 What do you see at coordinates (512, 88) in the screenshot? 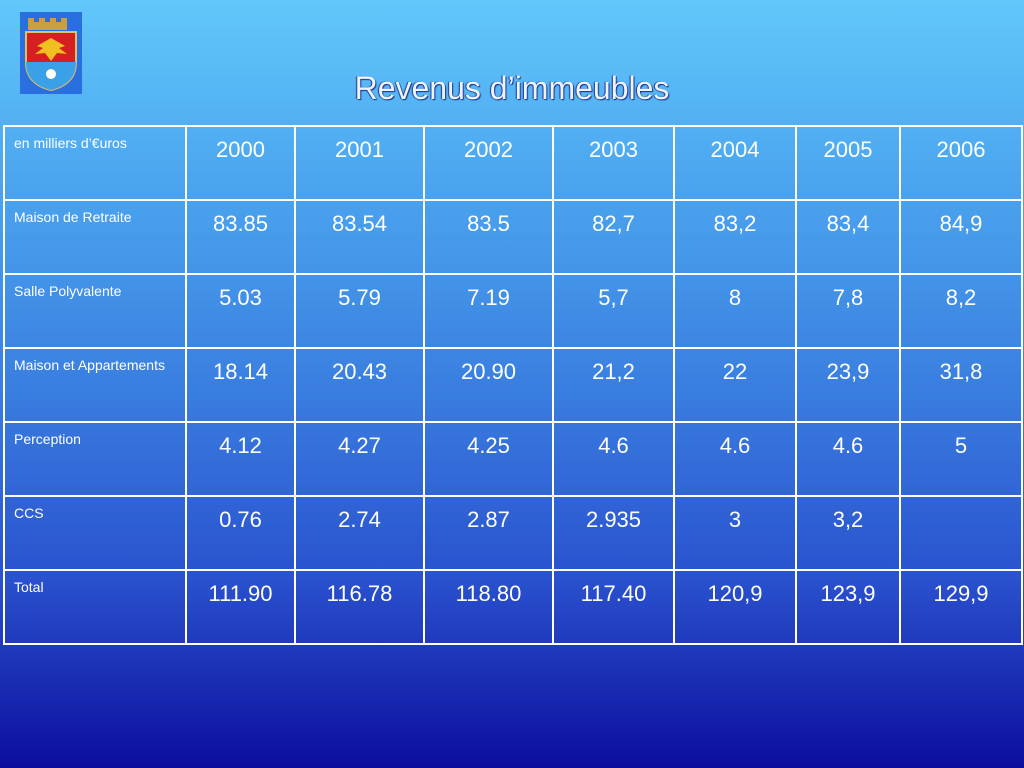
I see `slide-title: Revenus d’immeubles` at bounding box center [512, 88].